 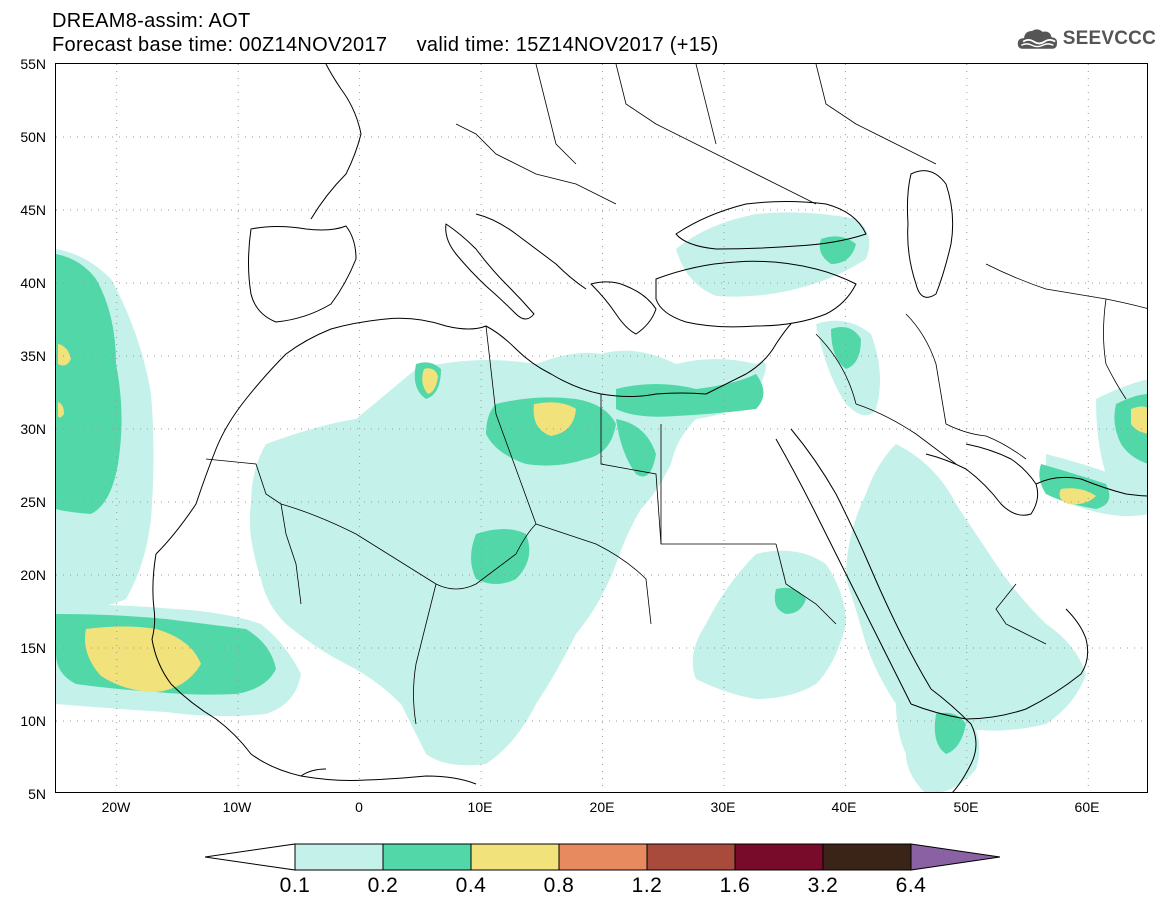 What do you see at coordinates (89, 384) in the screenshot?
I see `aot-area-atlantic-west-core` at bounding box center [89, 384].